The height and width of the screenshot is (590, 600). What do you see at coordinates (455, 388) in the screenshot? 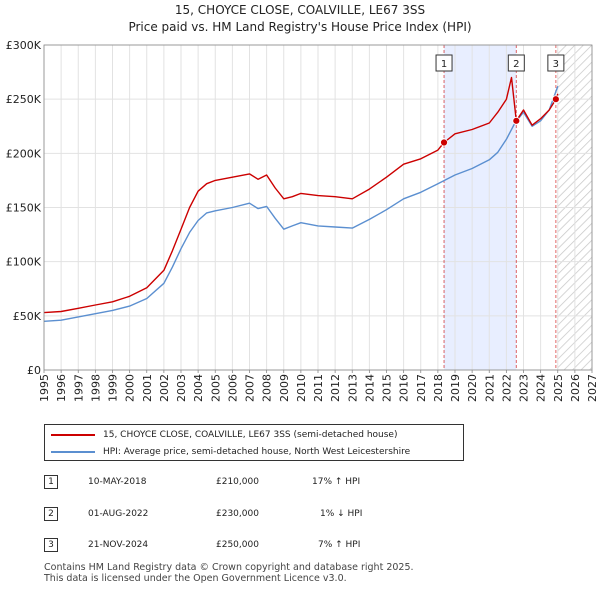
I see `x-tick-label: 2019` at bounding box center [455, 388].